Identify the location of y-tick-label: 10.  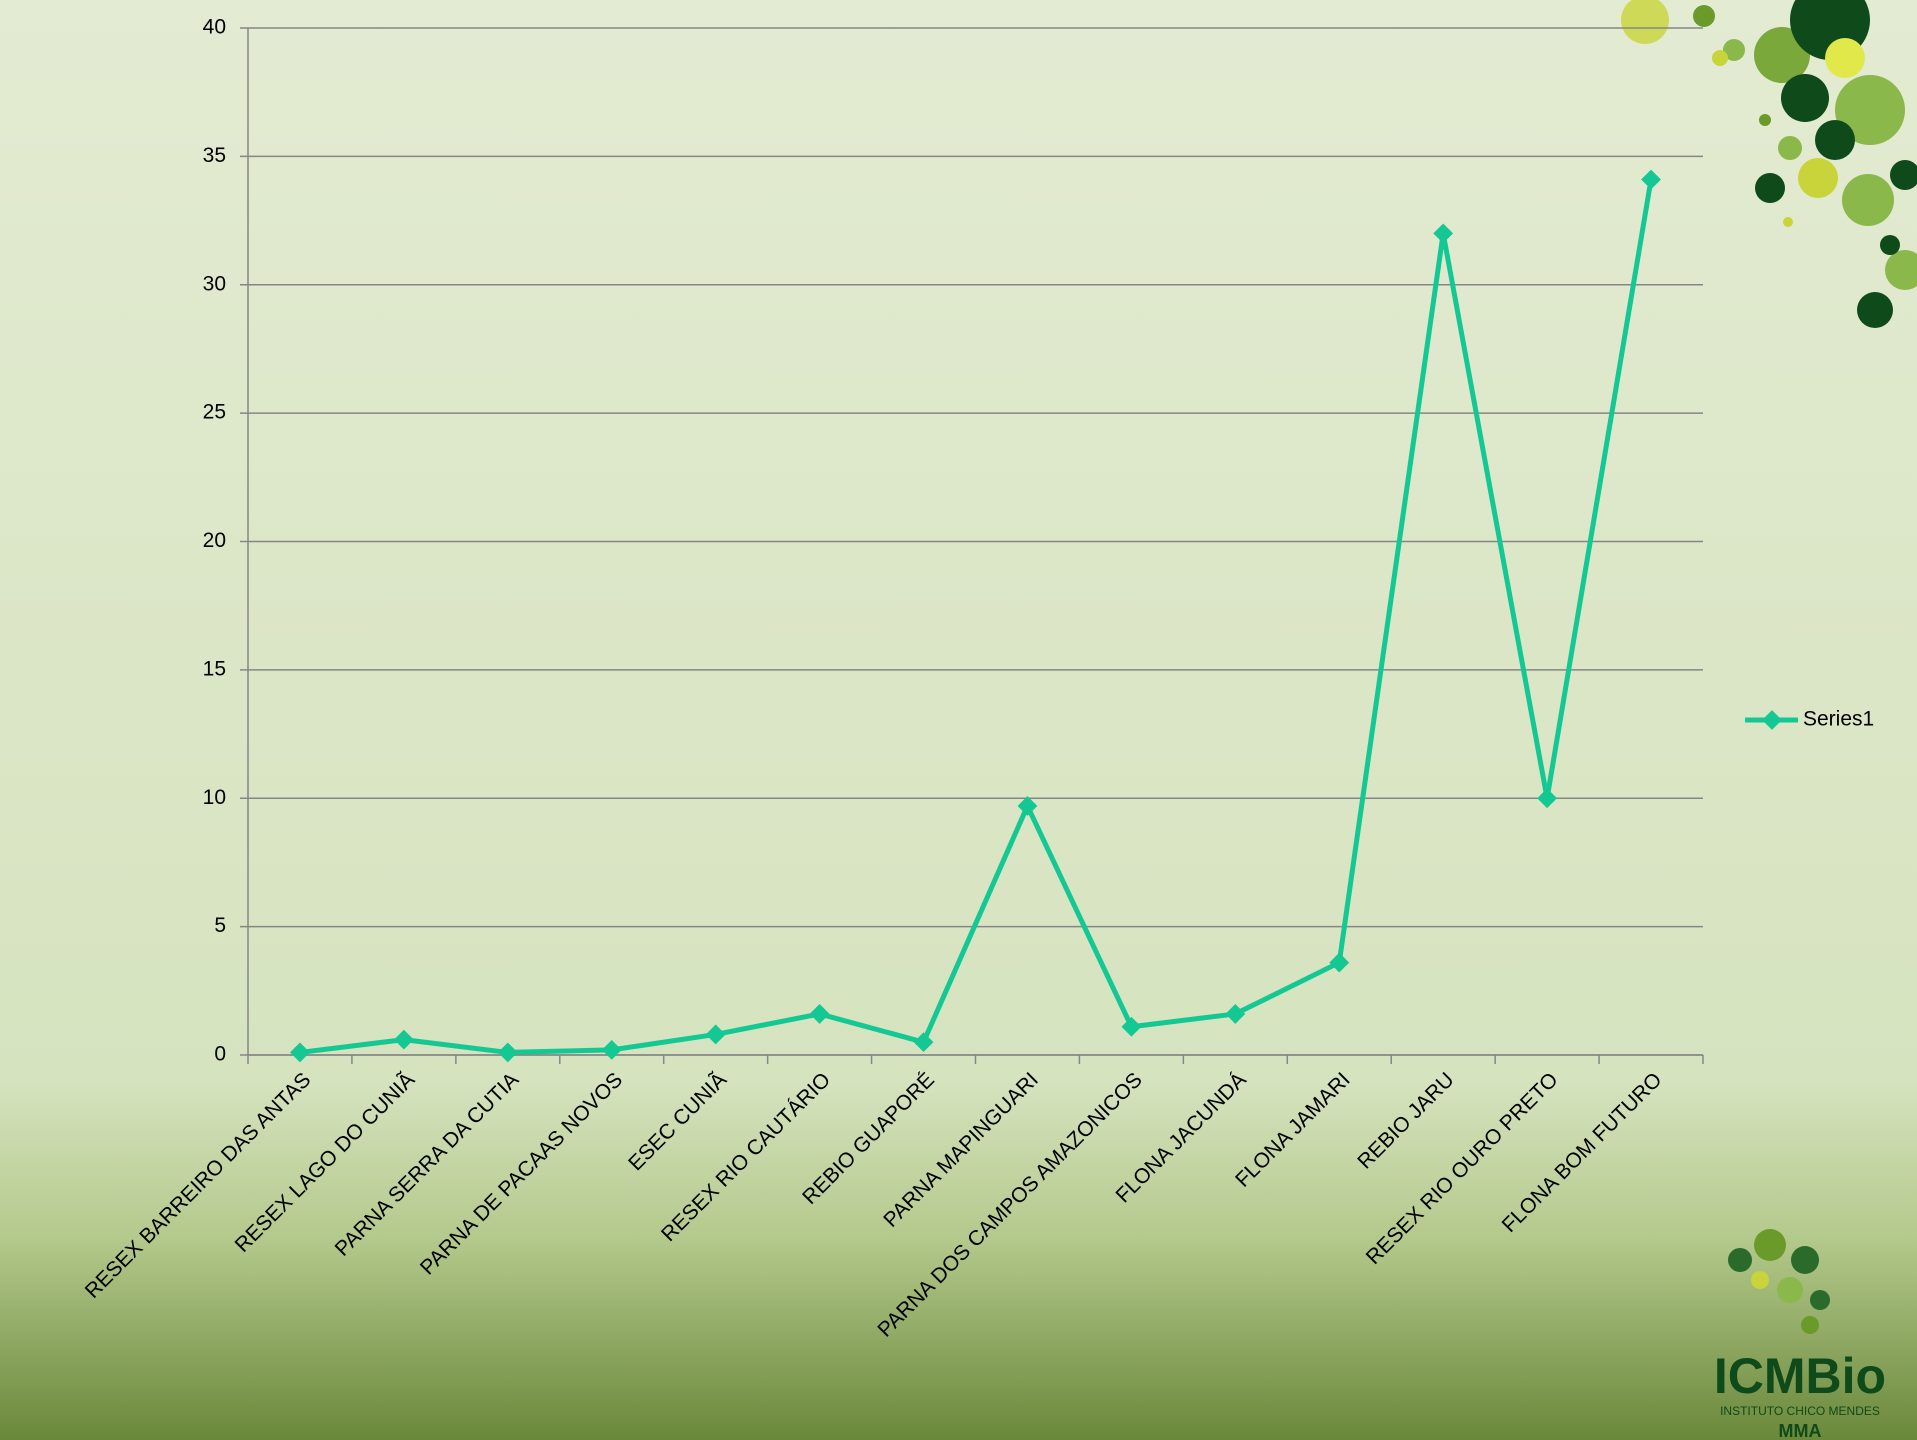
(214, 797).